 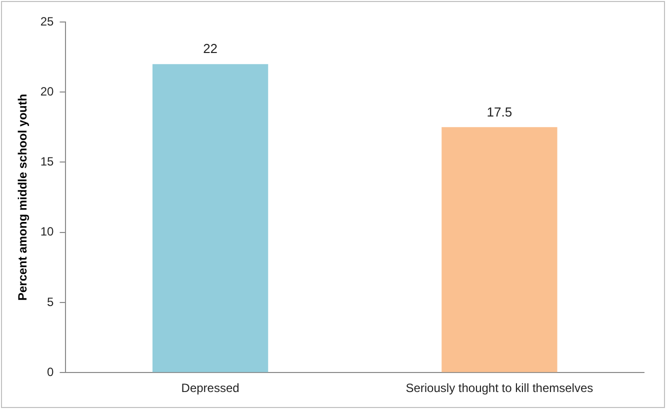 What do you see at coordinates (47, 91) in the screenshot?
I see `y-tick-label: 20` at bounding box center [47, 91].